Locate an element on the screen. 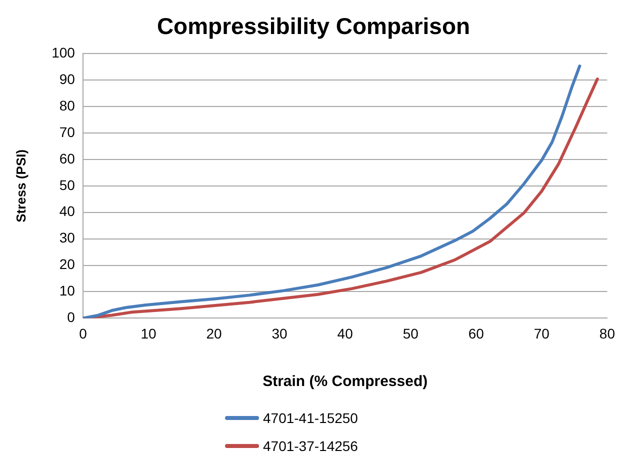  y-tick-label: 60 is located at coordinates (67, 158).